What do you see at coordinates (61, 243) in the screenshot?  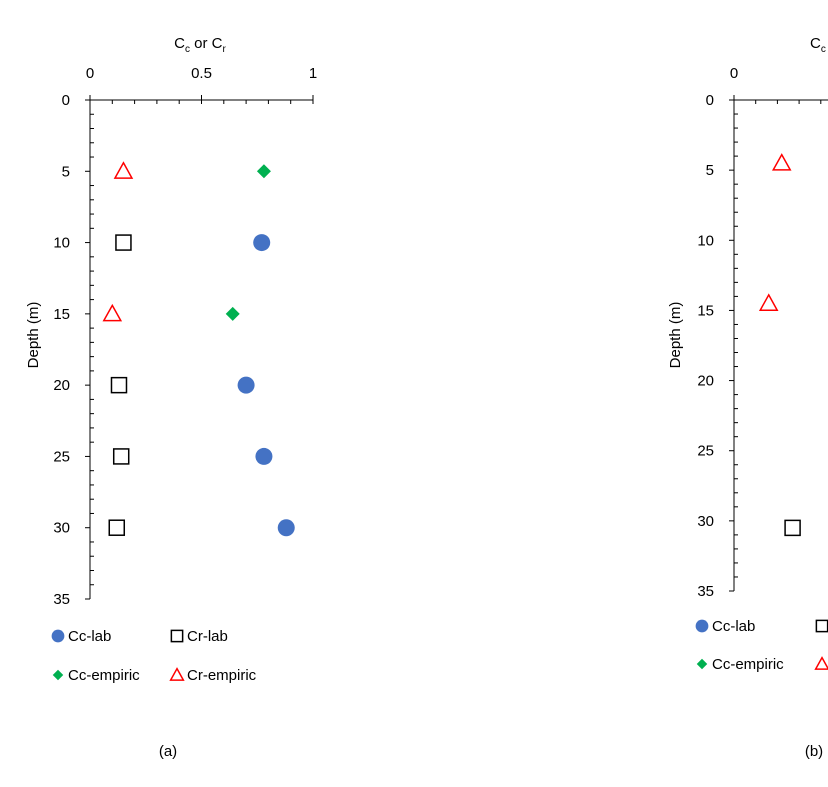 I see `panel-a-y-tick-label: 10` at bounding box center [61, 243].